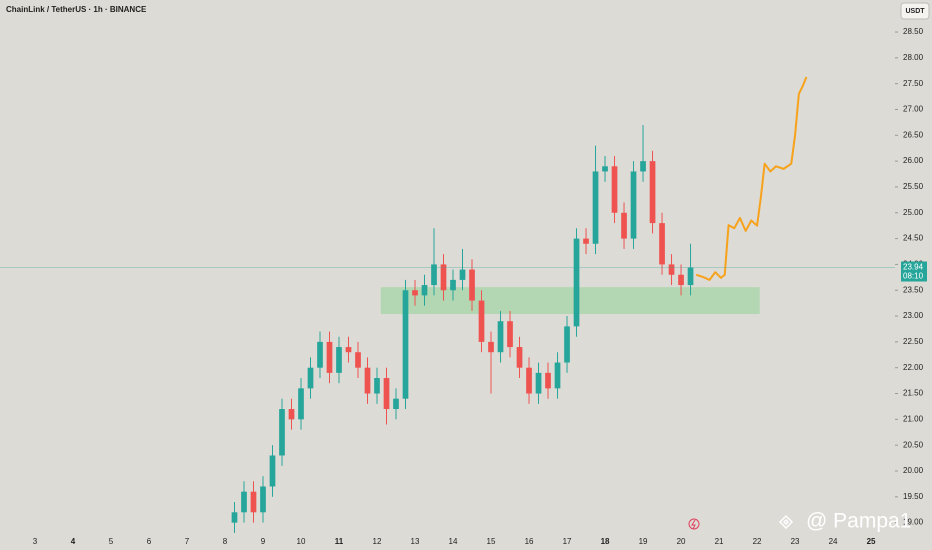 The width and height of the screenshot is (932, 550). What do you see at coordinates (913, 341) in the screenshot?
I see `y-tick-label: 22.50` at bounding box center [913, 341].